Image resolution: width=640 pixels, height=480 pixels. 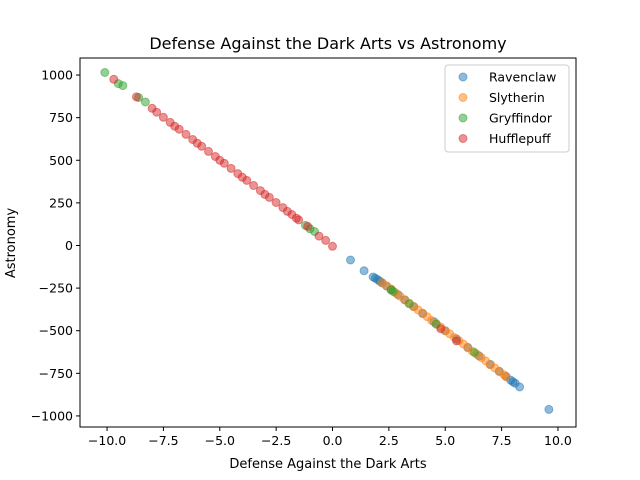 I want to click on x-tick-label: −5.0, so click(x=220, y=440).